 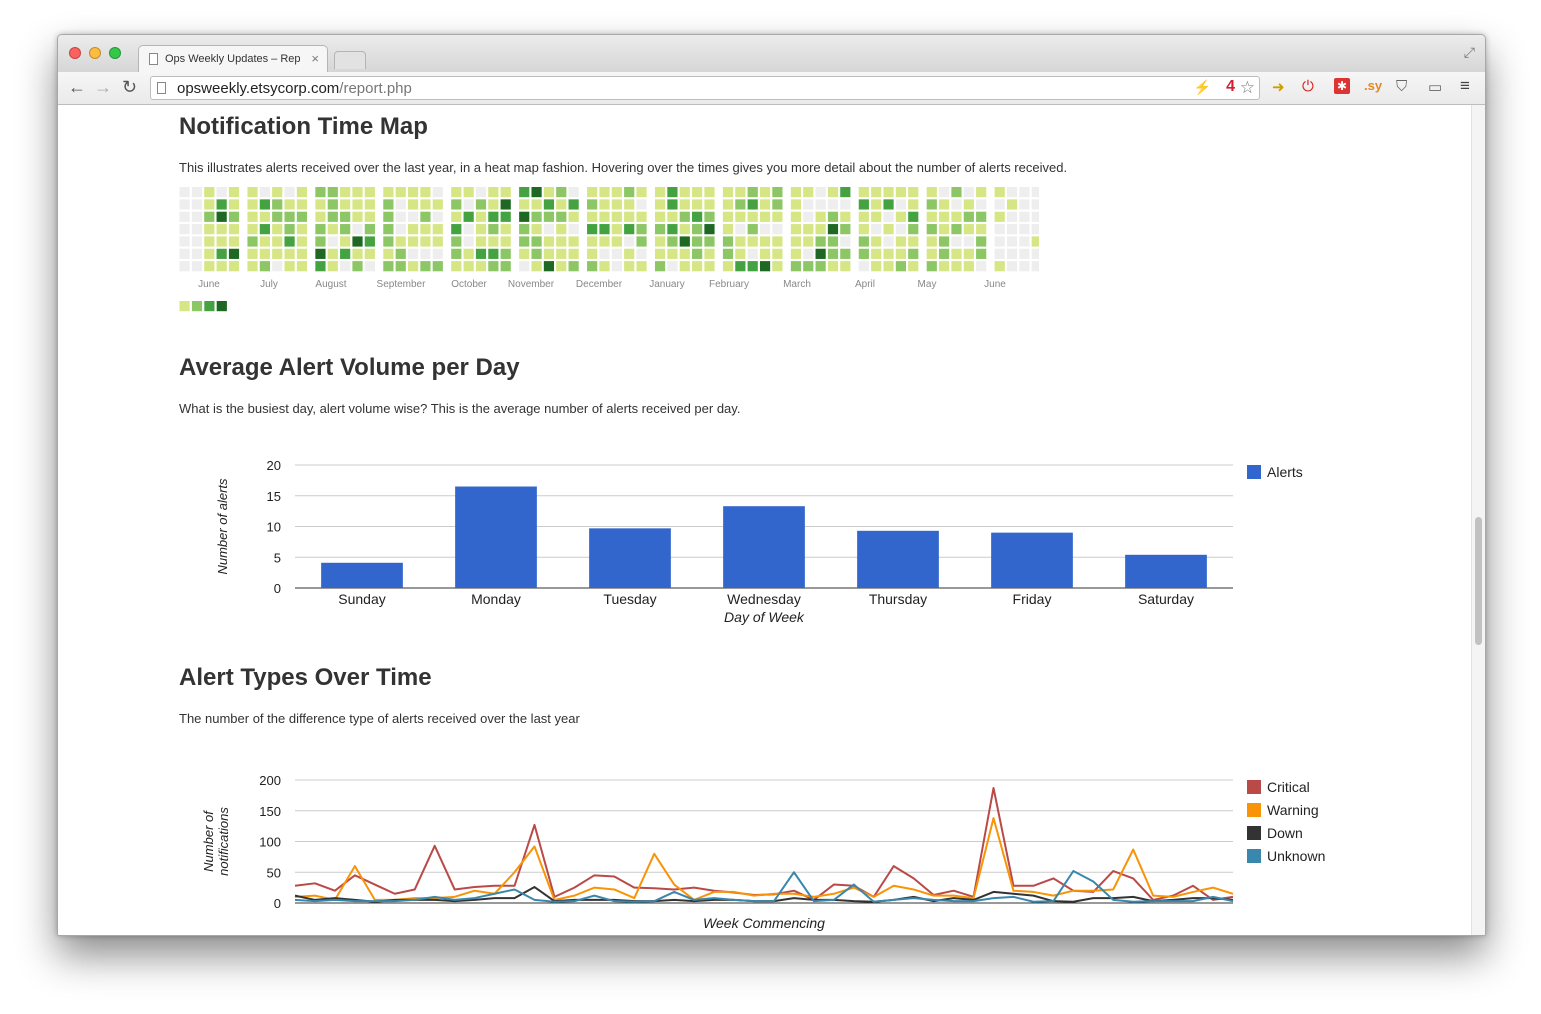 I want to click on menu-icon: ≡, so click(x=1465, y=85).